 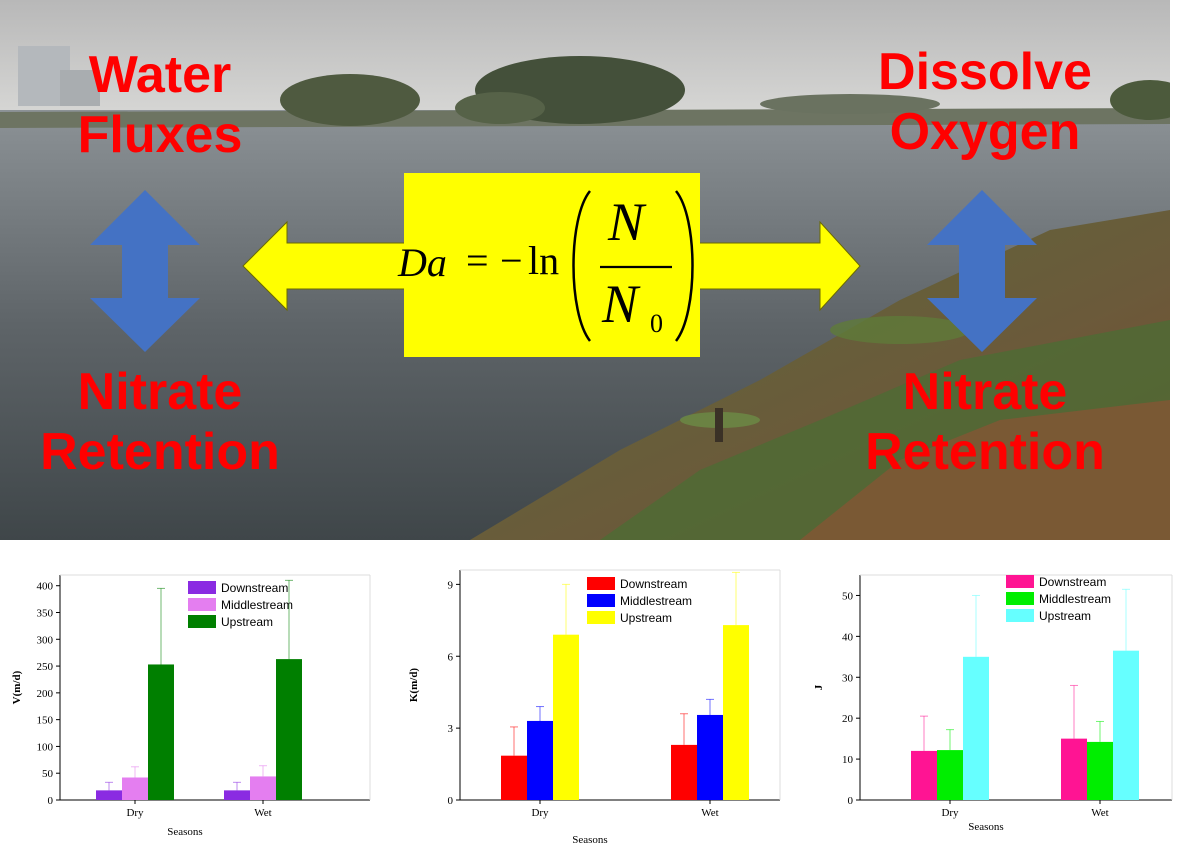 What do you see at coordinates (982, 271) in the screenshot?
I see `oxygen-double-arrow` at bounding box center [982, 271].